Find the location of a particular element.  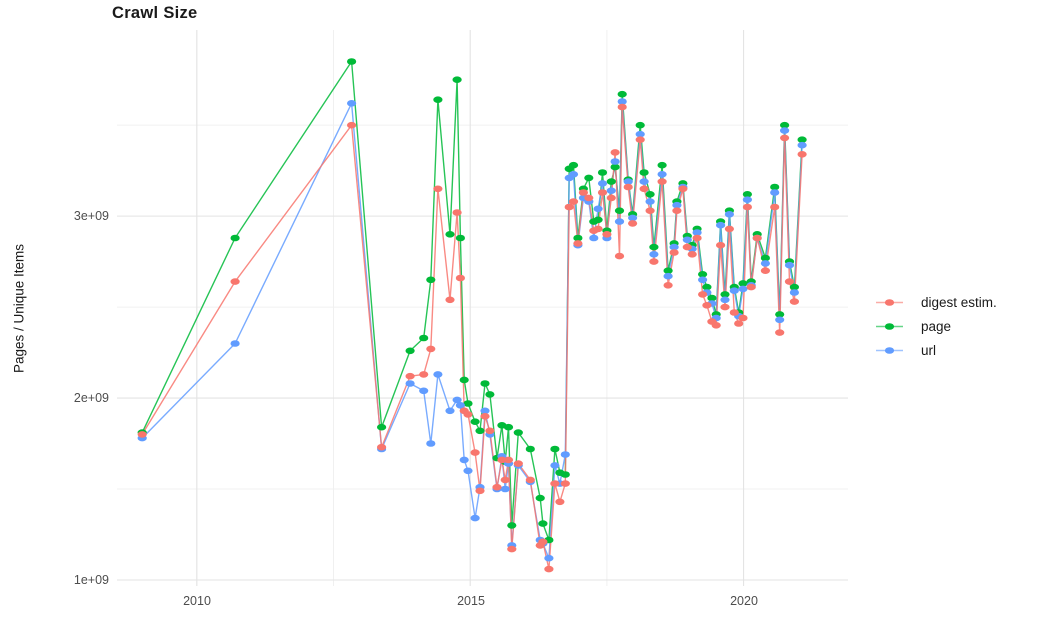

y-tick-label-2e09: 2e+09 is located at coordinates (91, 398).